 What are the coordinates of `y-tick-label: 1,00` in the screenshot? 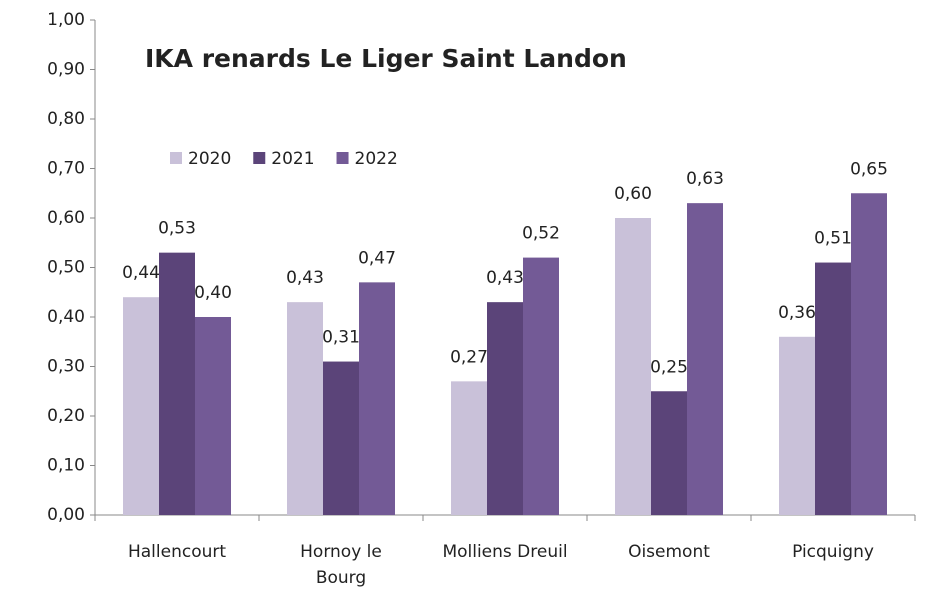 It's located at (66, 20).